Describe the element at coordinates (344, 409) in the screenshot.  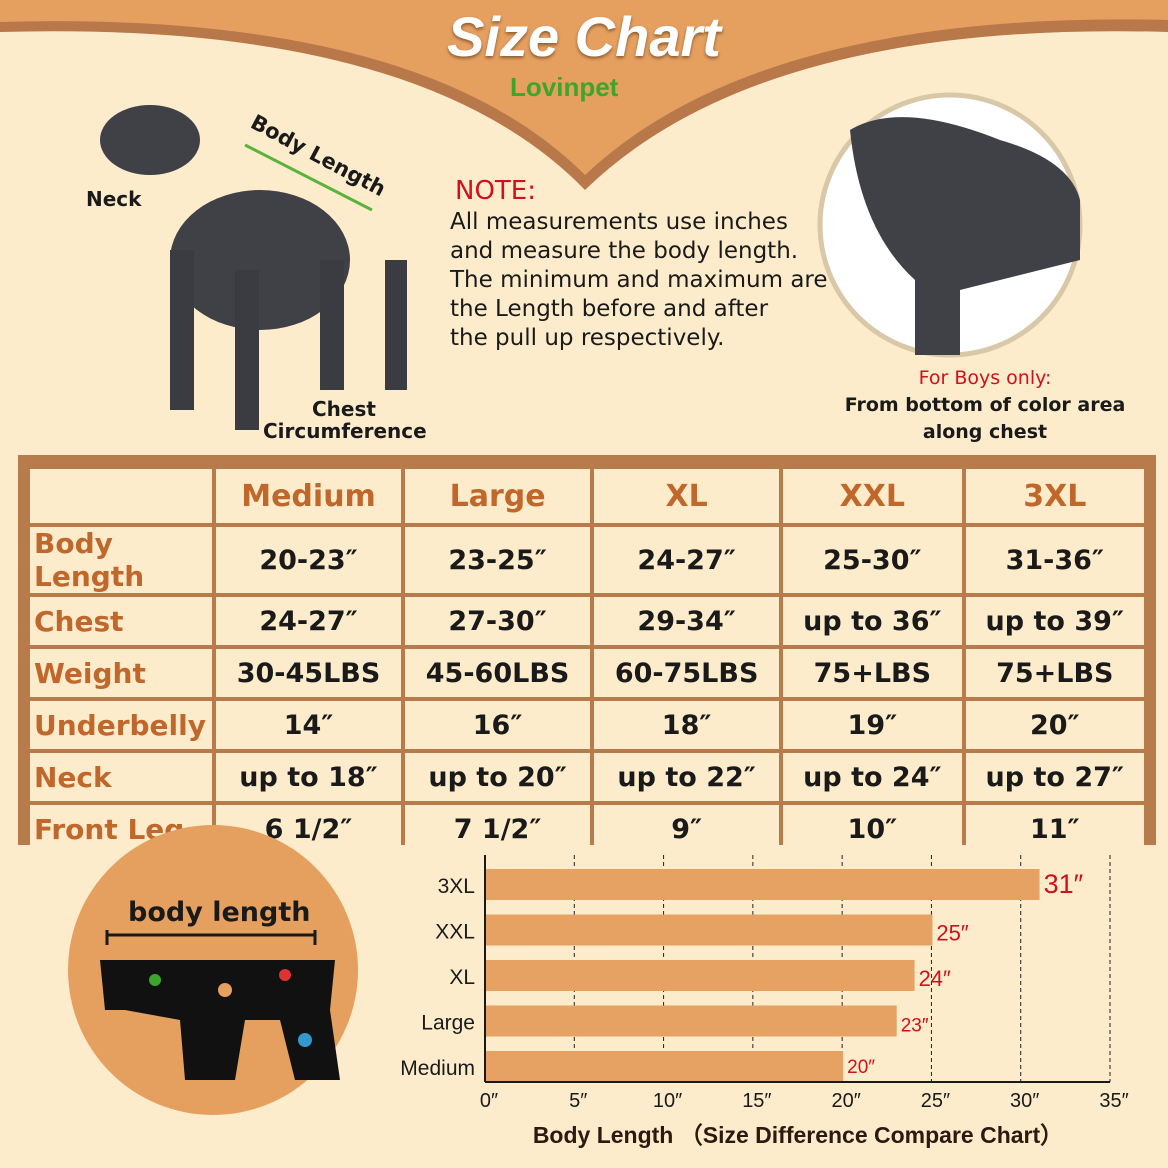
I see `chest-label: Chest` at that location.